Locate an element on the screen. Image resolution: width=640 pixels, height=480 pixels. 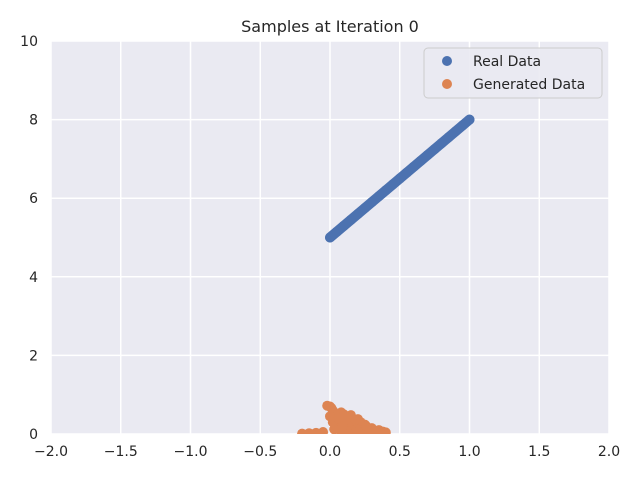
chart-title: Samples at Iteration 0 is located at coordinates (330, 26).